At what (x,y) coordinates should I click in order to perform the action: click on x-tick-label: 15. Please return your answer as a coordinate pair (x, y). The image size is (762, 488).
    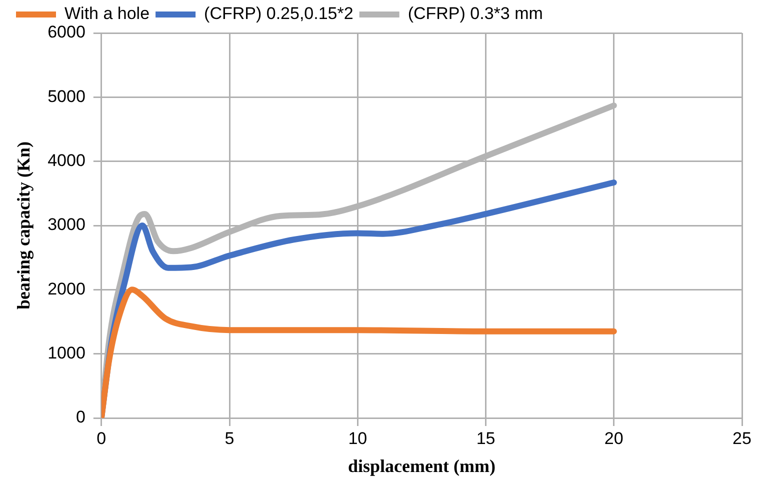
    Looking at the image, I should click on (486, 438).